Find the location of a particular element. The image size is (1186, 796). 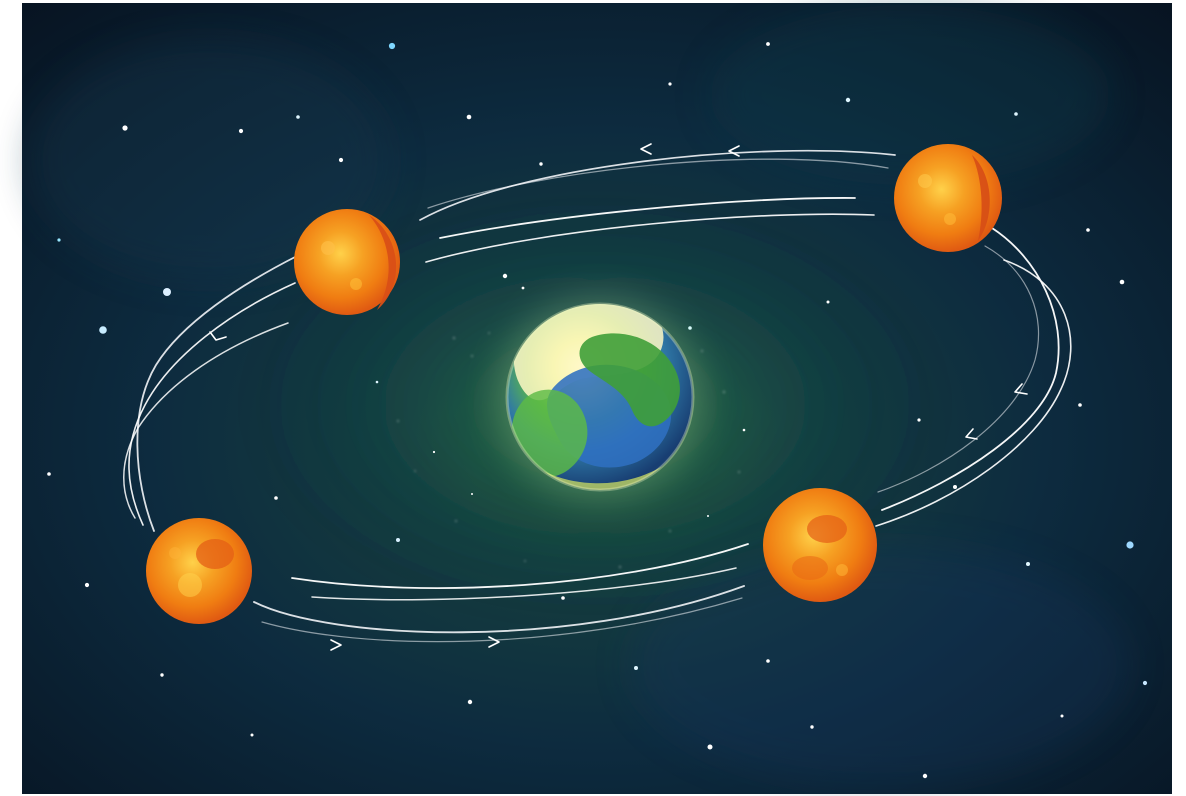

orbit-line-left-outer is located at coordinates (217, 393).